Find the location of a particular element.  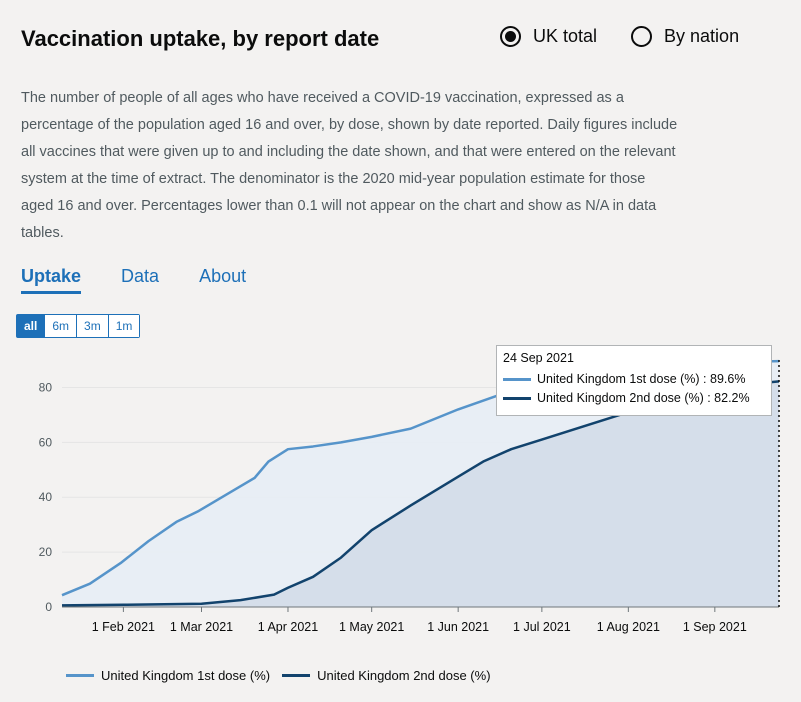

tooltip-date: 24 Sep 2021 is located at coordinates (538, 358).